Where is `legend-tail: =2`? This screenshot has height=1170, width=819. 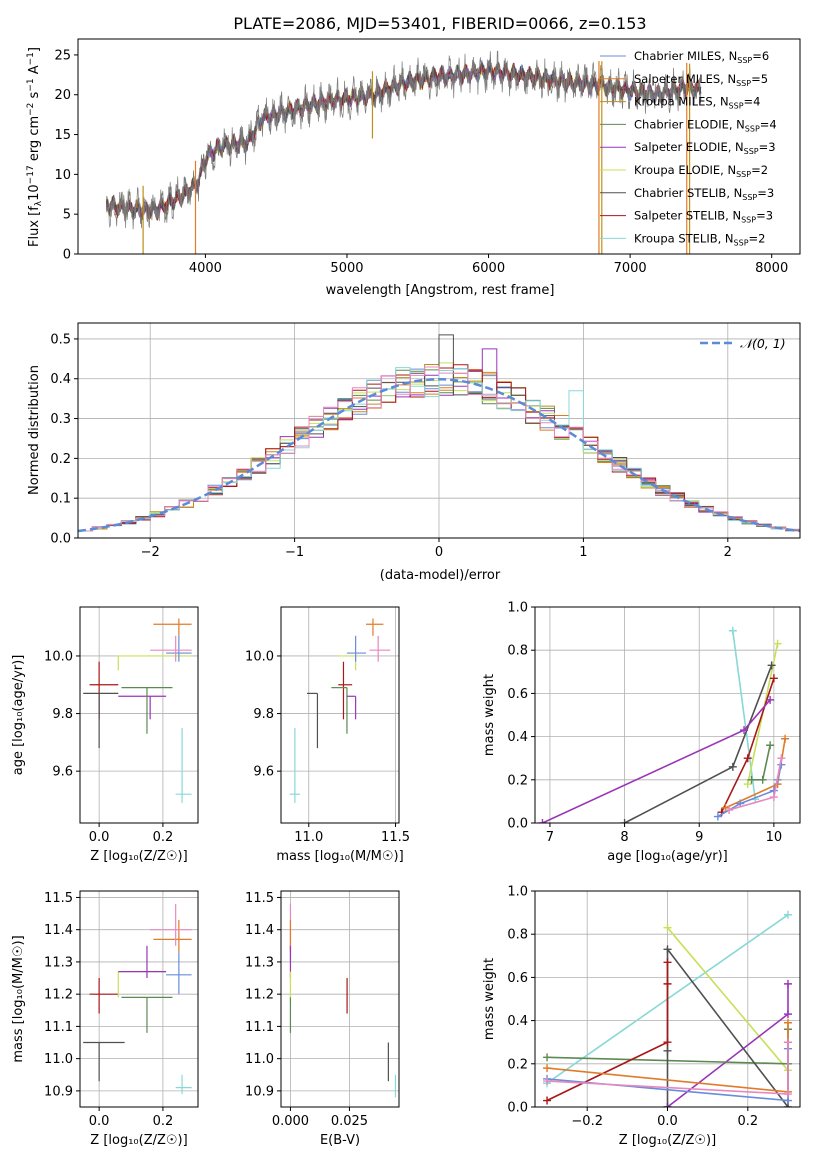 legend-tail: =2 is located at coordinates (757, 238).